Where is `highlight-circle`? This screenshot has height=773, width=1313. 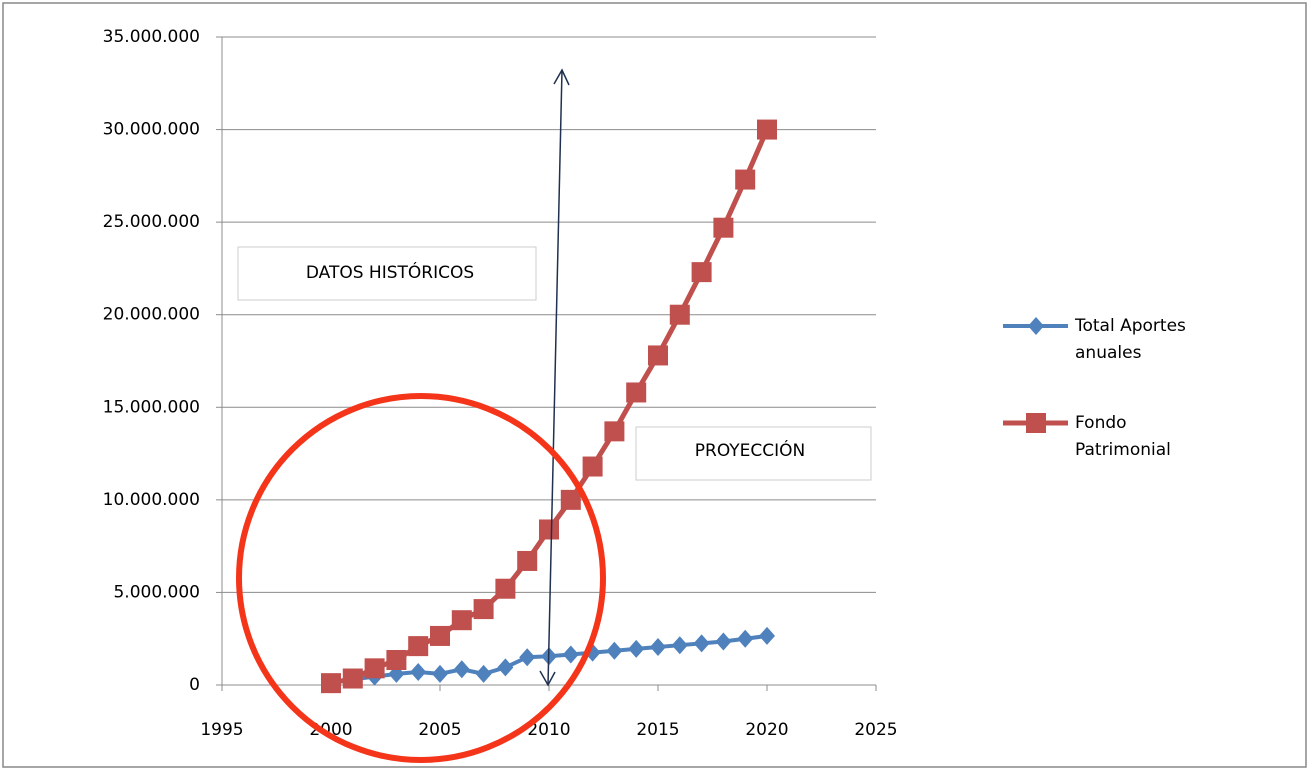 highlight-circle is located at coordinates (421, 578).